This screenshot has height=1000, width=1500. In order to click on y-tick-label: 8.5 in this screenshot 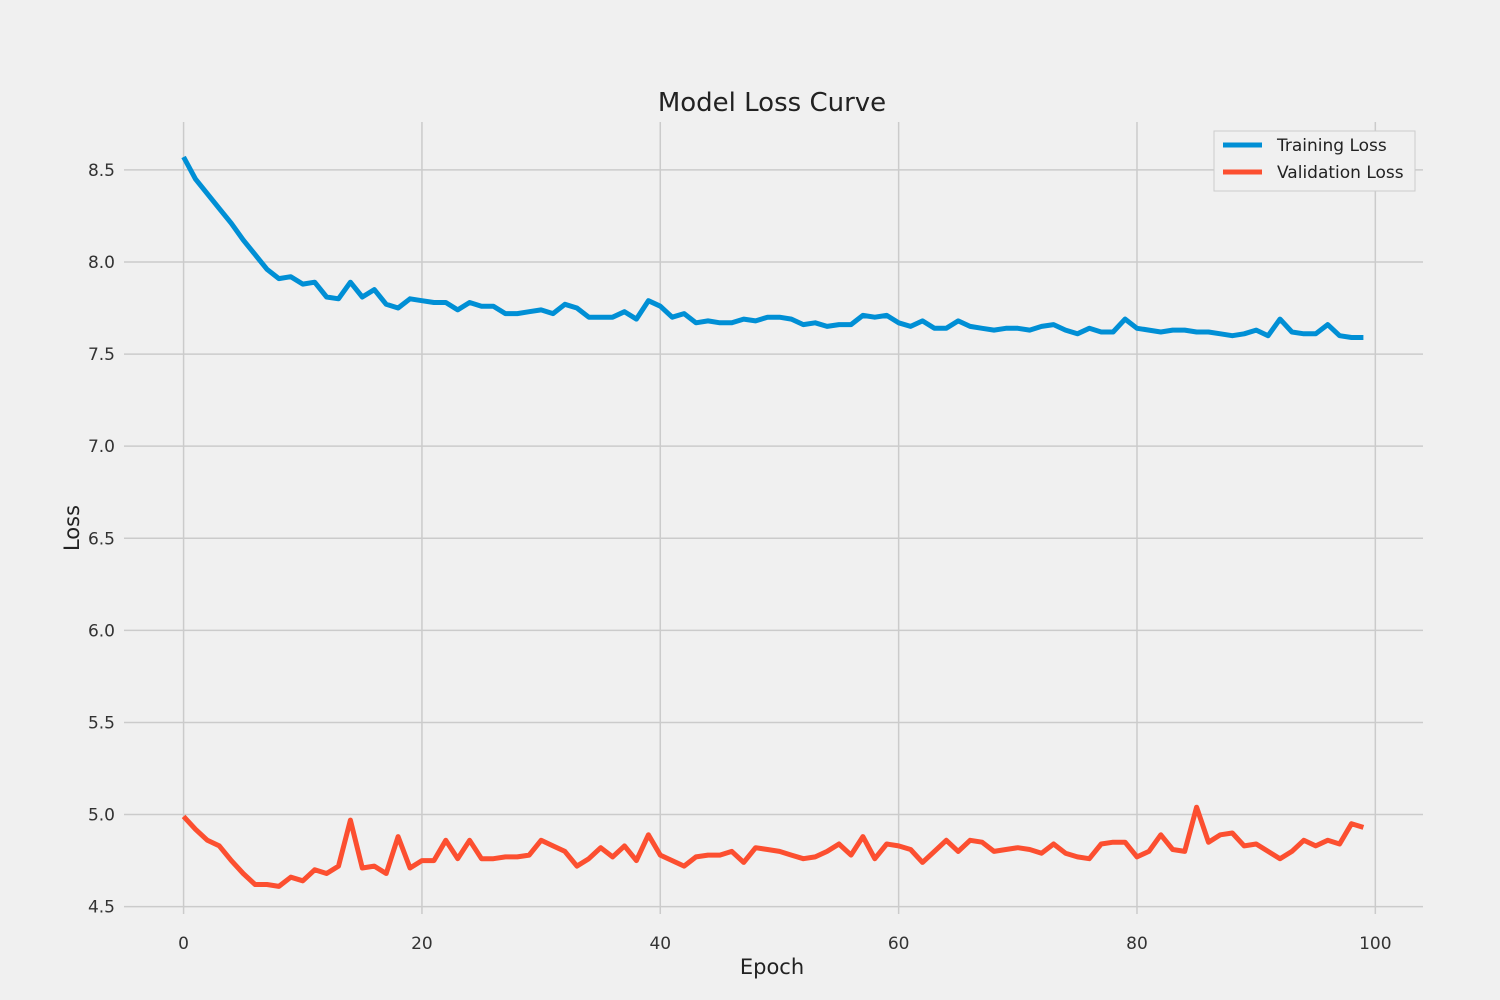, I will do `click(101, 171)`.